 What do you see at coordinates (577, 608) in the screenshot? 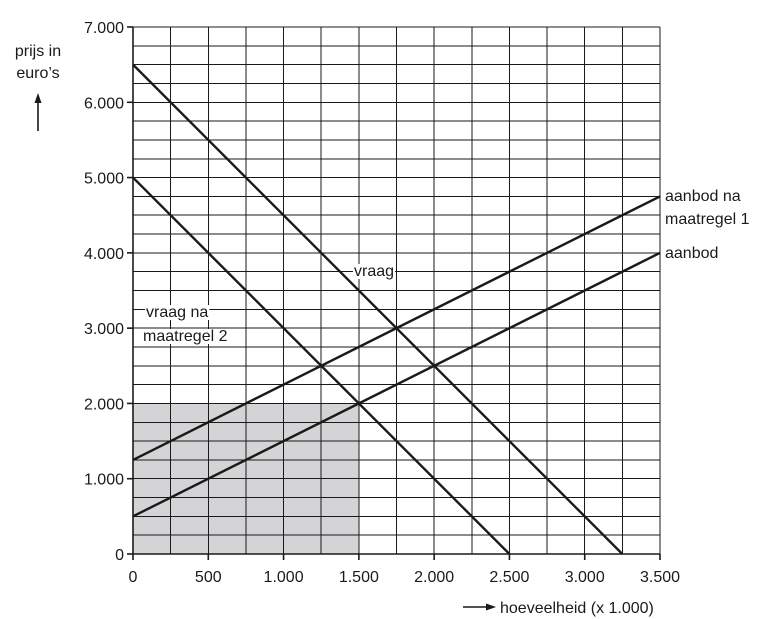
I see `x-axis-title: hoeveelheid (x 1.000)` at bounding box center [577, 608].